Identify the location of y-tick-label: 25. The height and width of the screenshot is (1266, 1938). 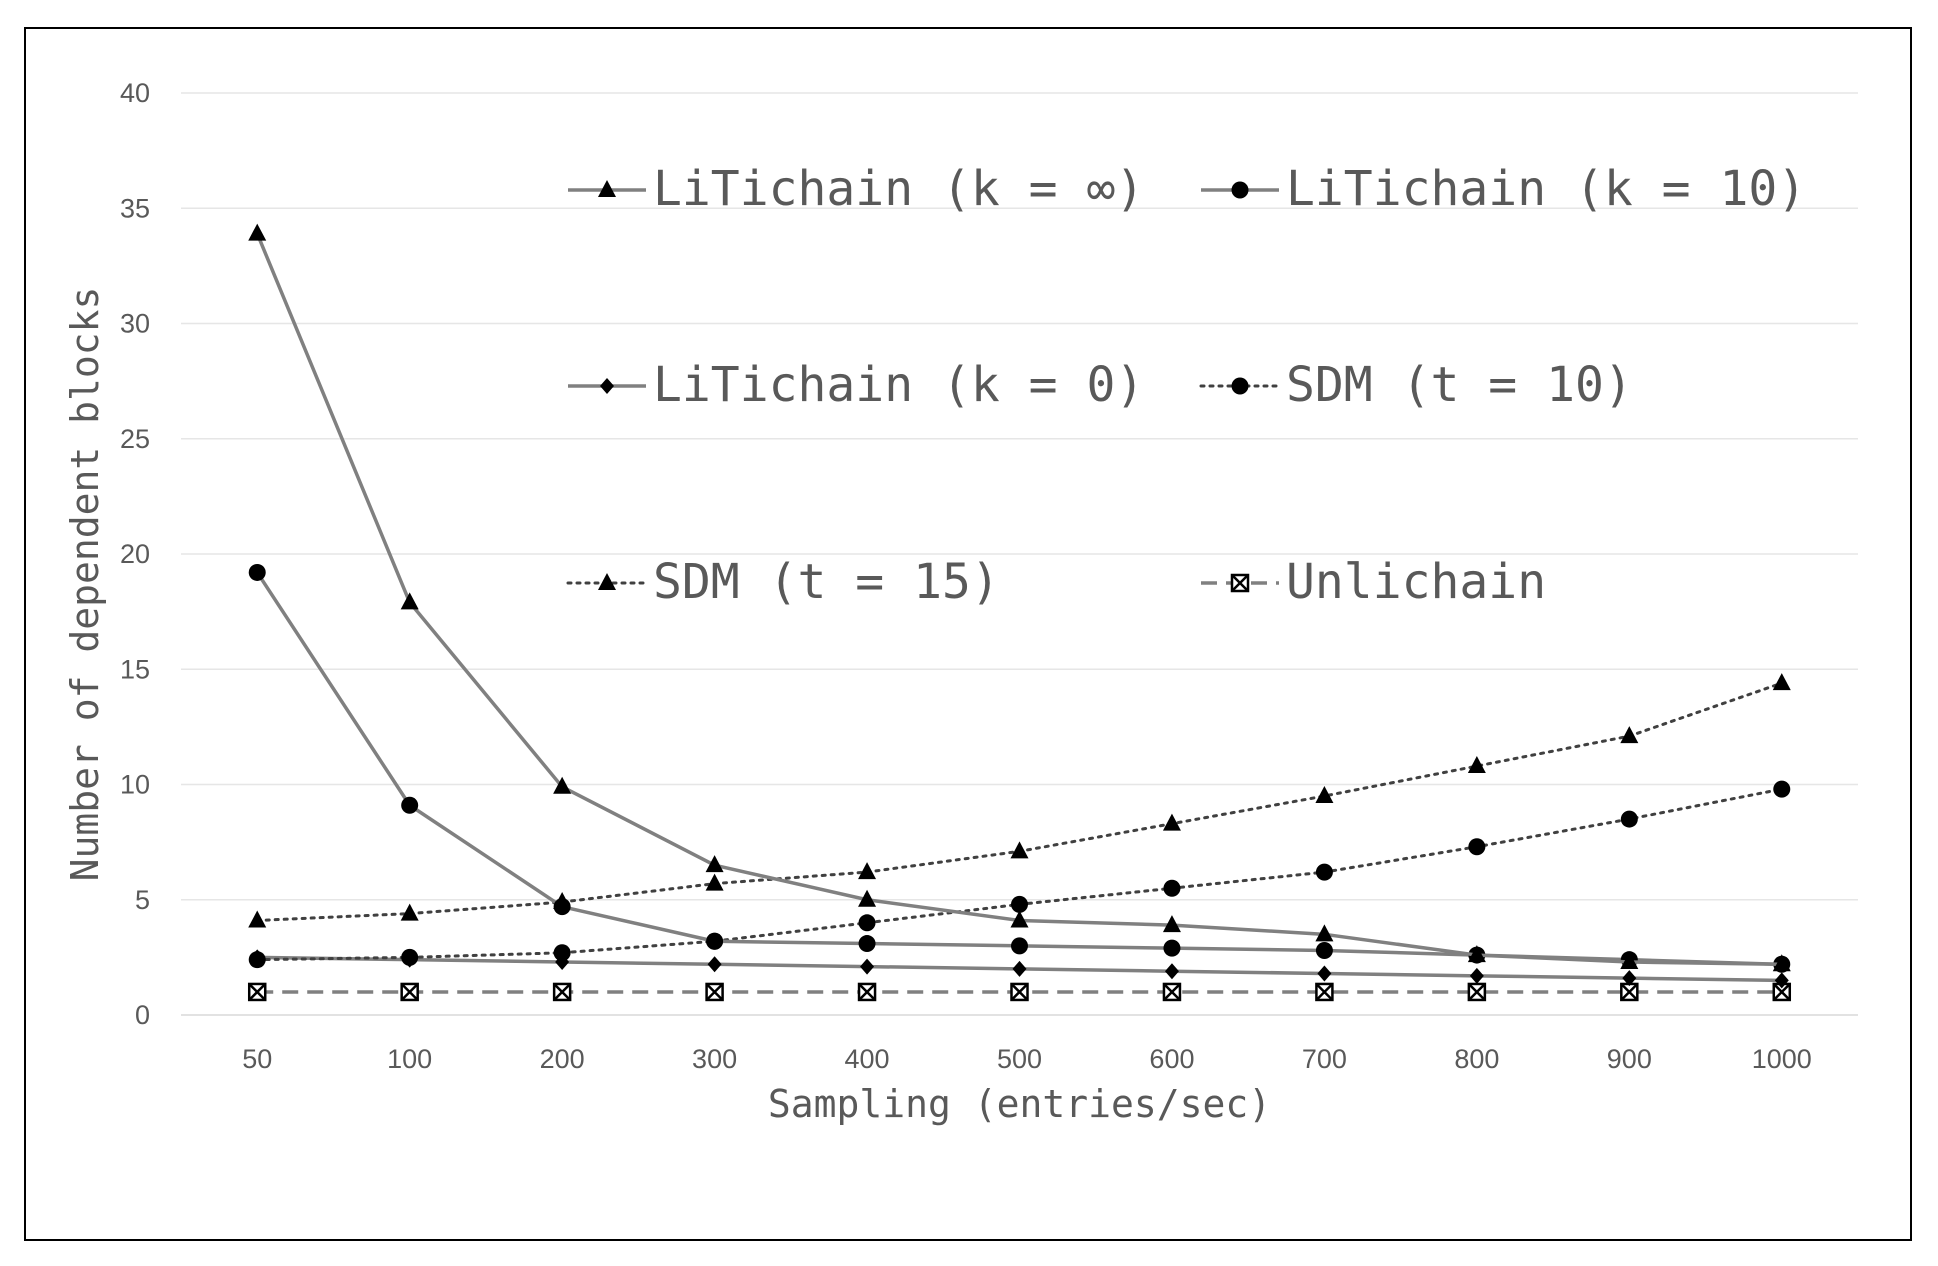
(135, 439).